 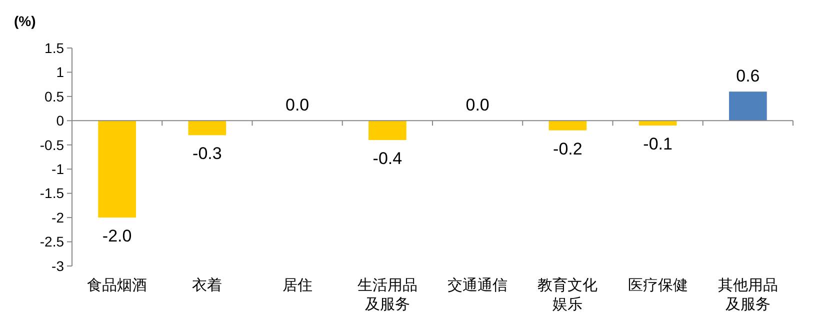 I want to click on y-tick-label: -2, so click(x=58, y=217).